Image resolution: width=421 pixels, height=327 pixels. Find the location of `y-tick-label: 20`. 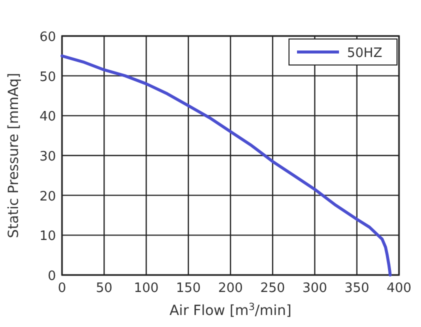

y-tick-label: 20 is located at coordinates (47, 196).